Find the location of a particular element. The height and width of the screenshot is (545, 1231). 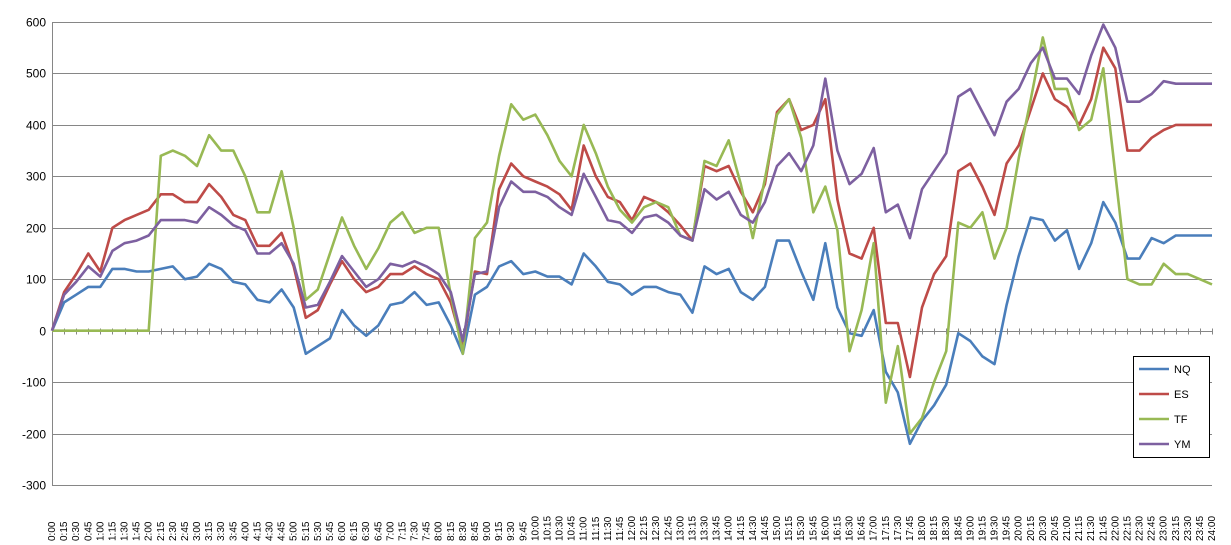

x-tick-label: 10:30 is located at coordinates (560, 528).